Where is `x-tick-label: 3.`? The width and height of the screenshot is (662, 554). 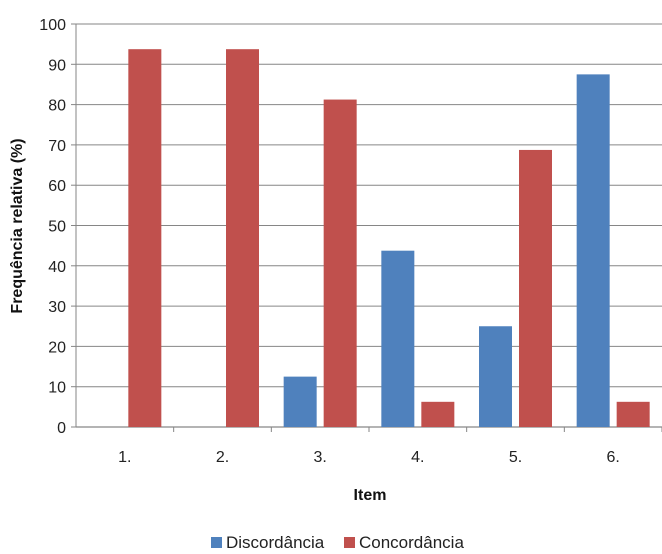
x-tick-label: 3. is located at coordinates (319, 457).